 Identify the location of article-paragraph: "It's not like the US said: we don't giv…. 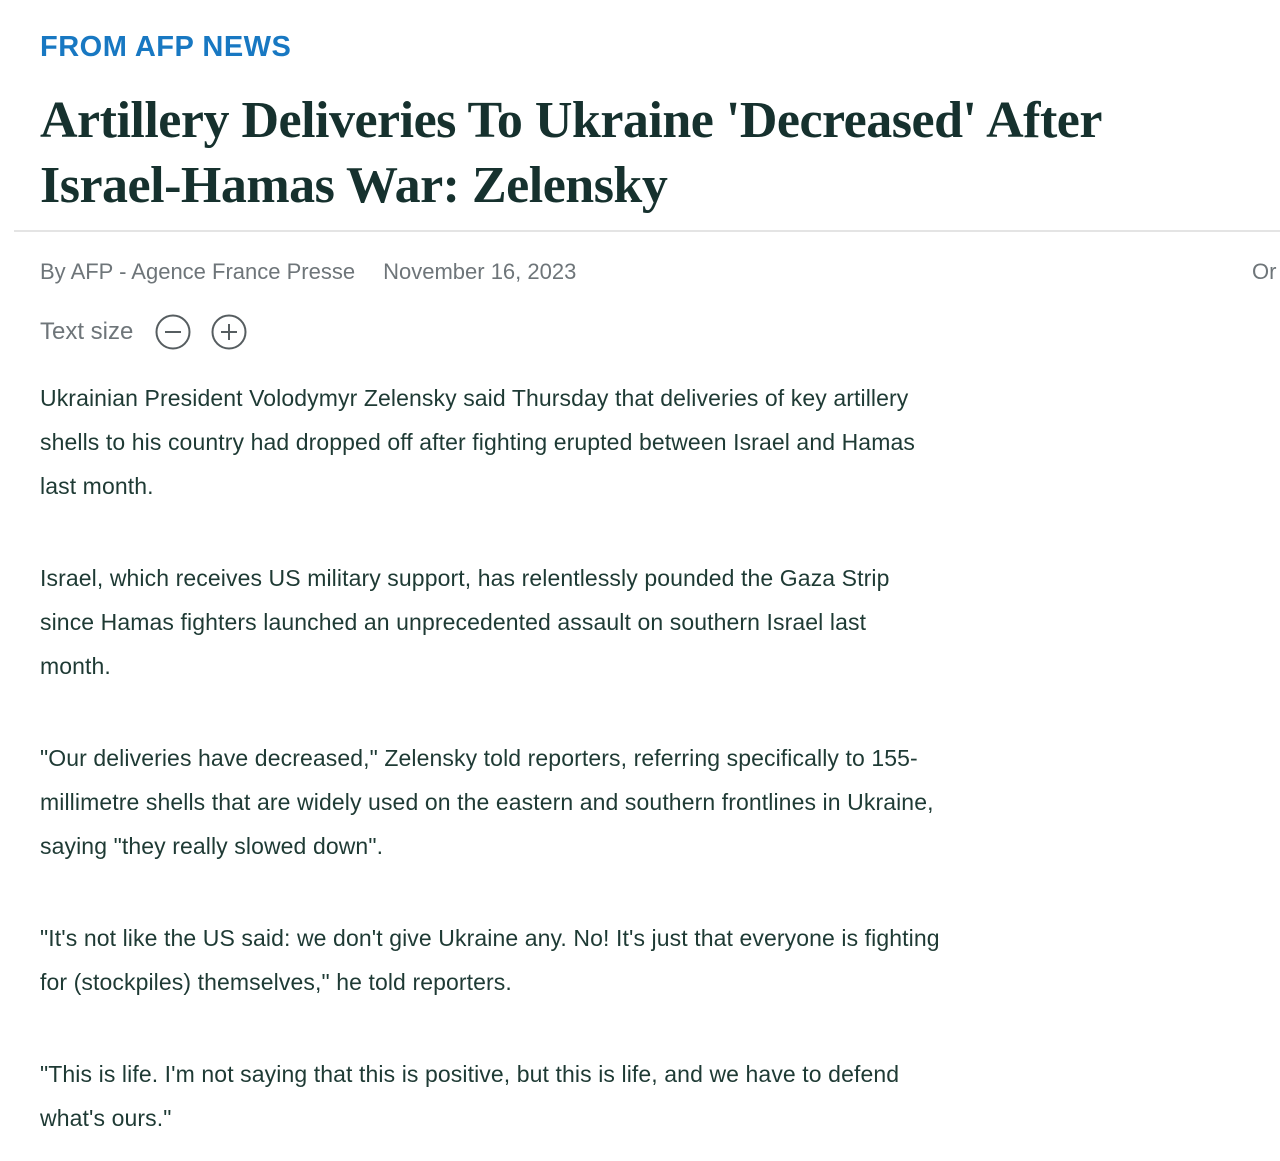
(490, 960).